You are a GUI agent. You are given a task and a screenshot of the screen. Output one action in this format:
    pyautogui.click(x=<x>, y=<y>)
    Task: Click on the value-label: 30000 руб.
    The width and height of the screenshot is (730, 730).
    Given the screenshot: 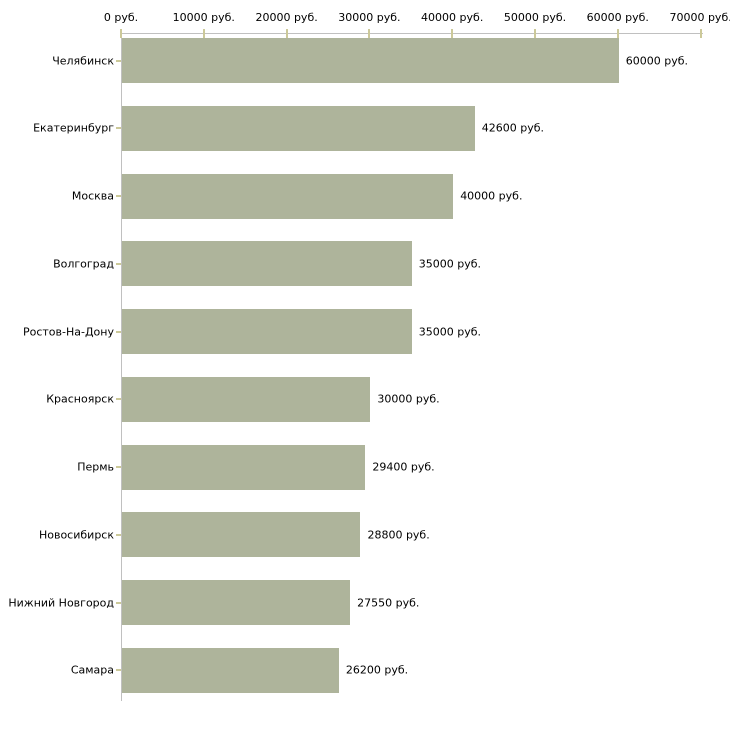 What is the action you would take?
    pyautogui.click(x=408, y=399)
    